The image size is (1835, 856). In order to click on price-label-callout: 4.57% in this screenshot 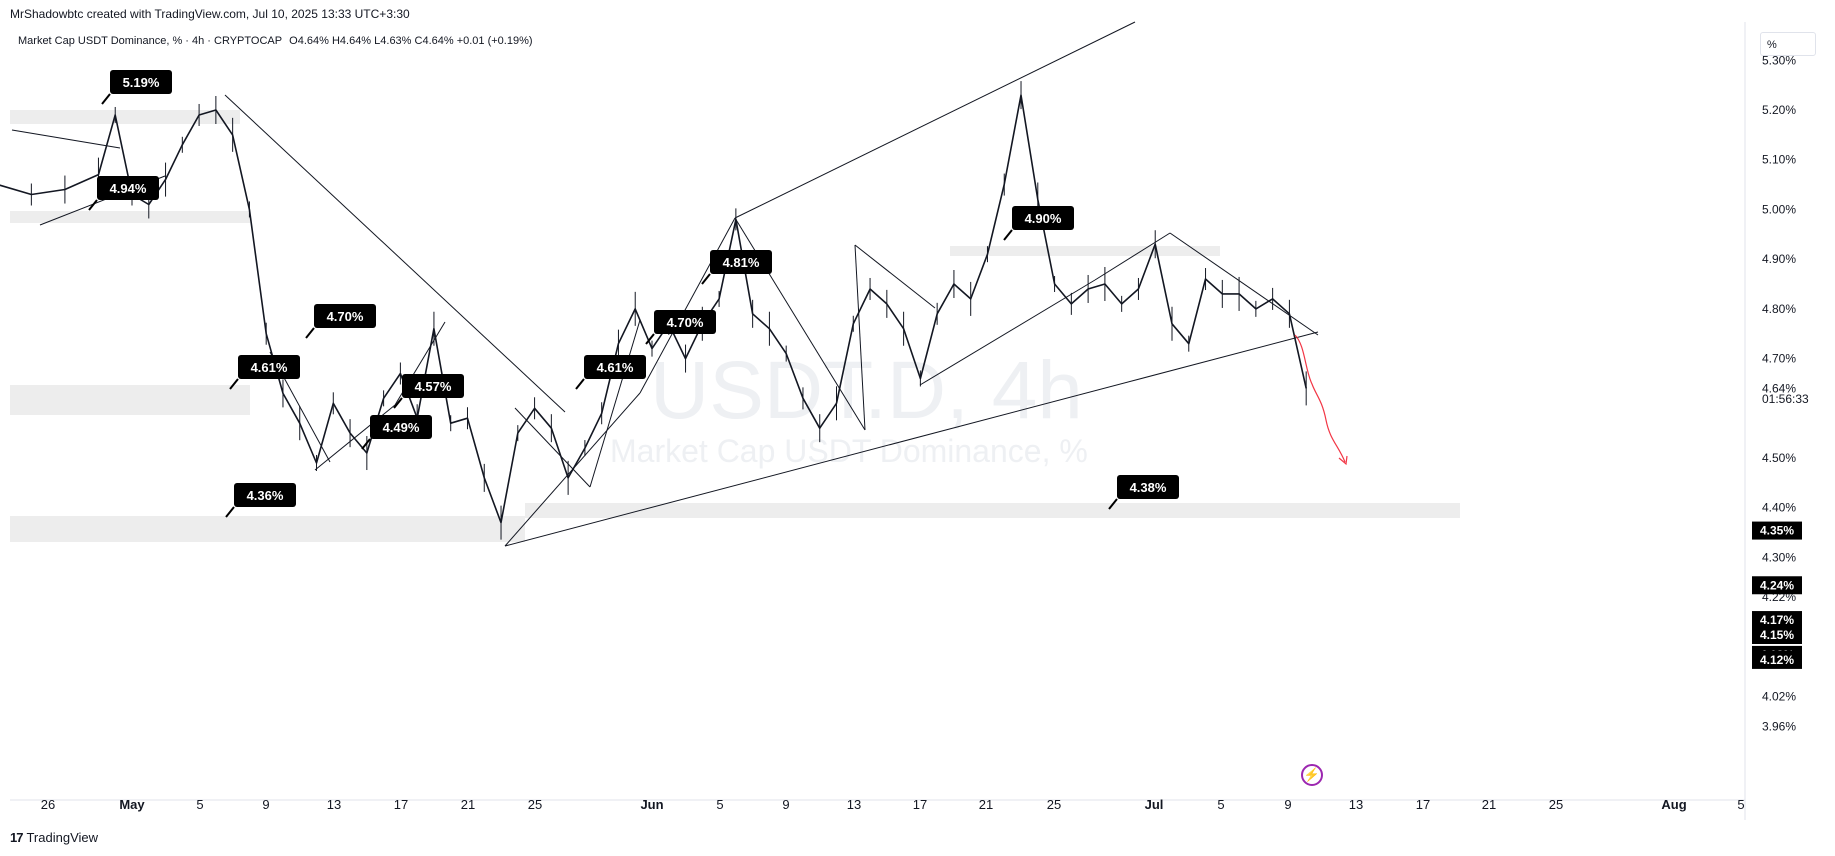, I will do `click(428, 391)`.